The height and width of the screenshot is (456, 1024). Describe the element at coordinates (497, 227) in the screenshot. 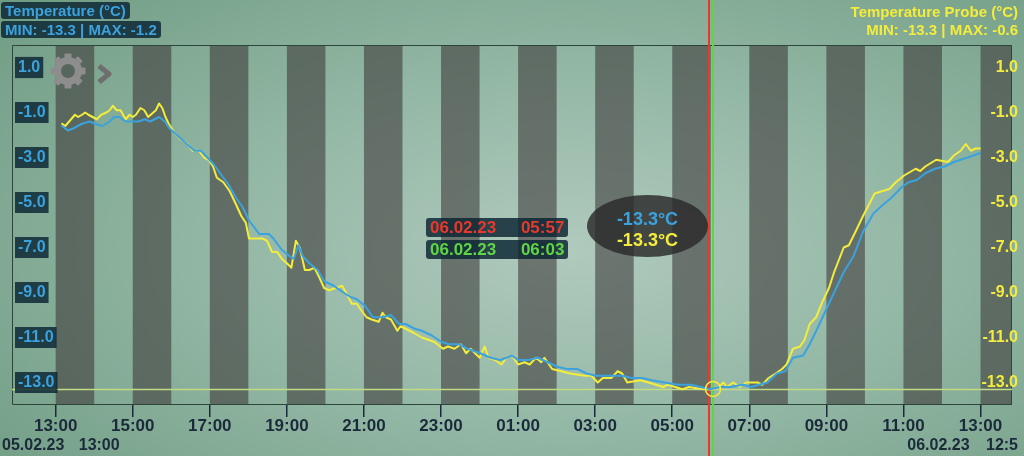

I see `ref-line-label: 06.02.23 05:57` at that location.